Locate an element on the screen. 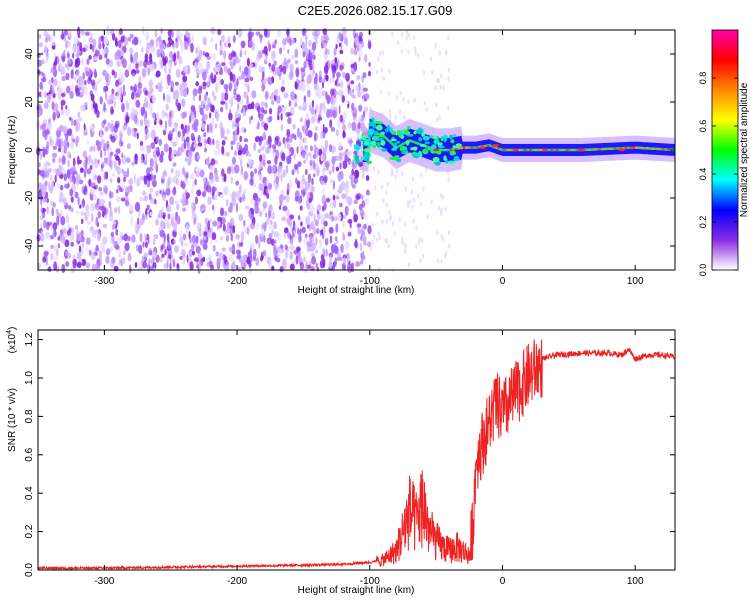 Image resolution: width=750 pixels, height=600 pixels. figure-title: C2E5.2026.082.15.17.G09 is located at coordinates (375, 10).